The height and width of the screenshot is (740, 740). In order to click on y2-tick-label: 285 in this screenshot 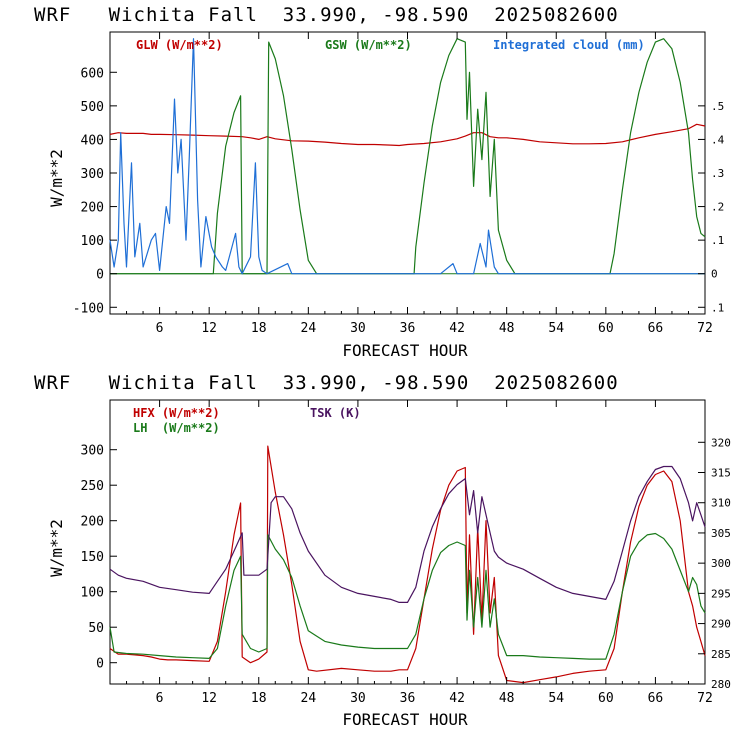, I will do `click(721, 654)`.